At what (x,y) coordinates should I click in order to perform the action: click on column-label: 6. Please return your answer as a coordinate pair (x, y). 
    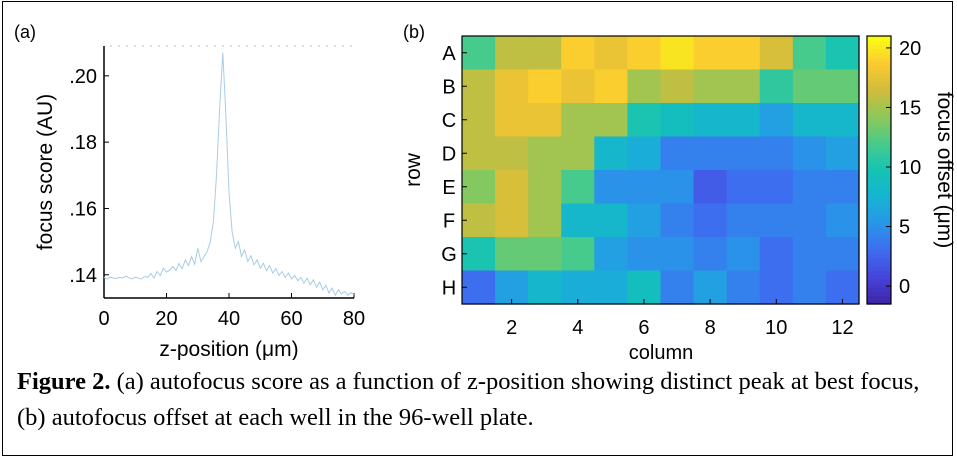
    Looking at the image, I should click on (643, 328).